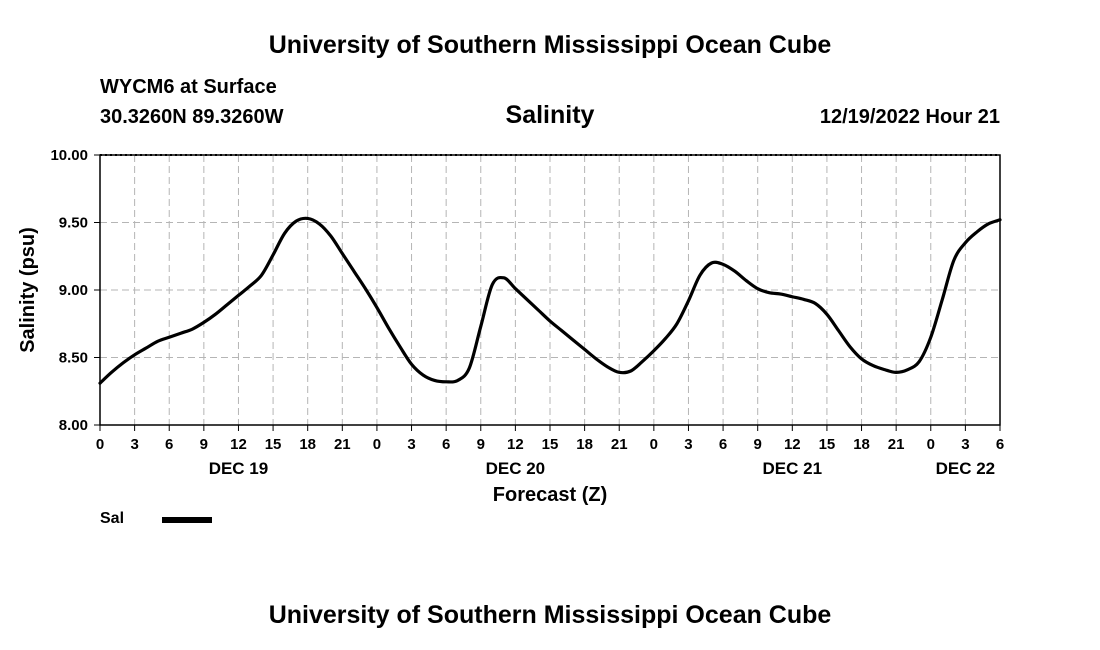 This screenshot has width=1100, height=650. Describe the element at coordinates (188, 87) in the screenshot. I see `station-label: WYCM6 at Surface` at that location.